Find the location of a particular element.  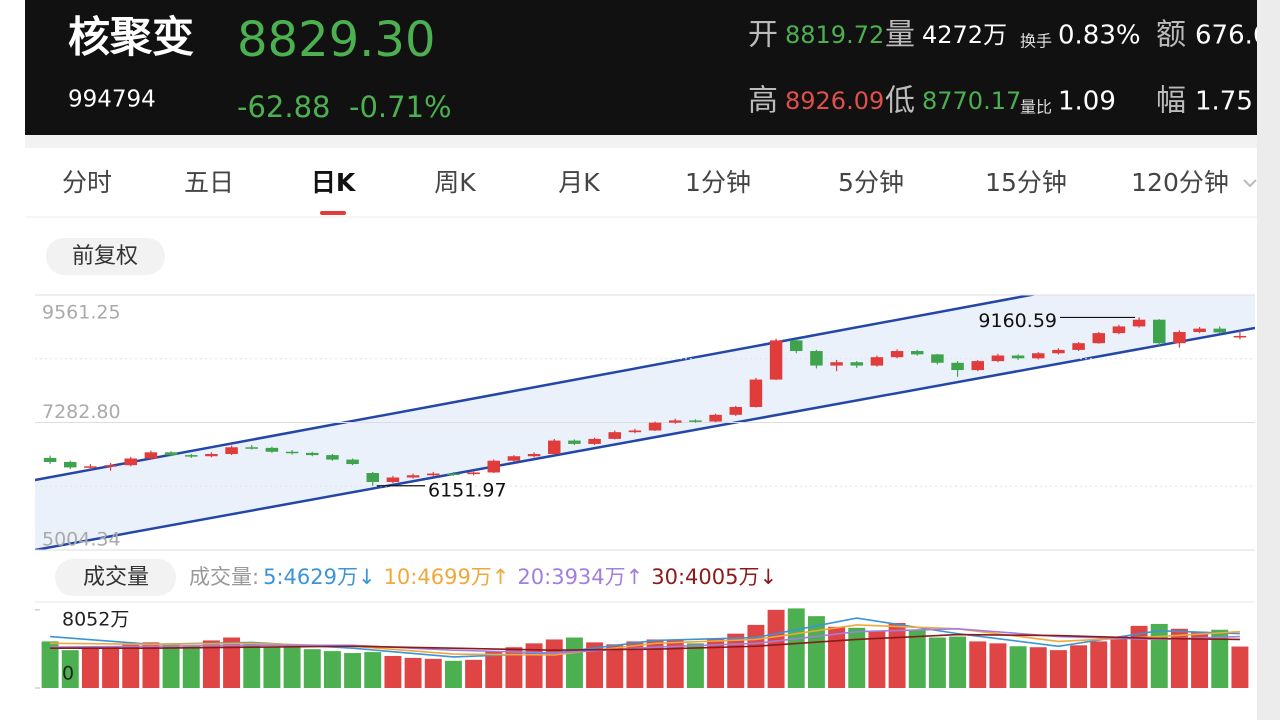

y-tick-label: 5004.34 is located at coordinates (81, 540).